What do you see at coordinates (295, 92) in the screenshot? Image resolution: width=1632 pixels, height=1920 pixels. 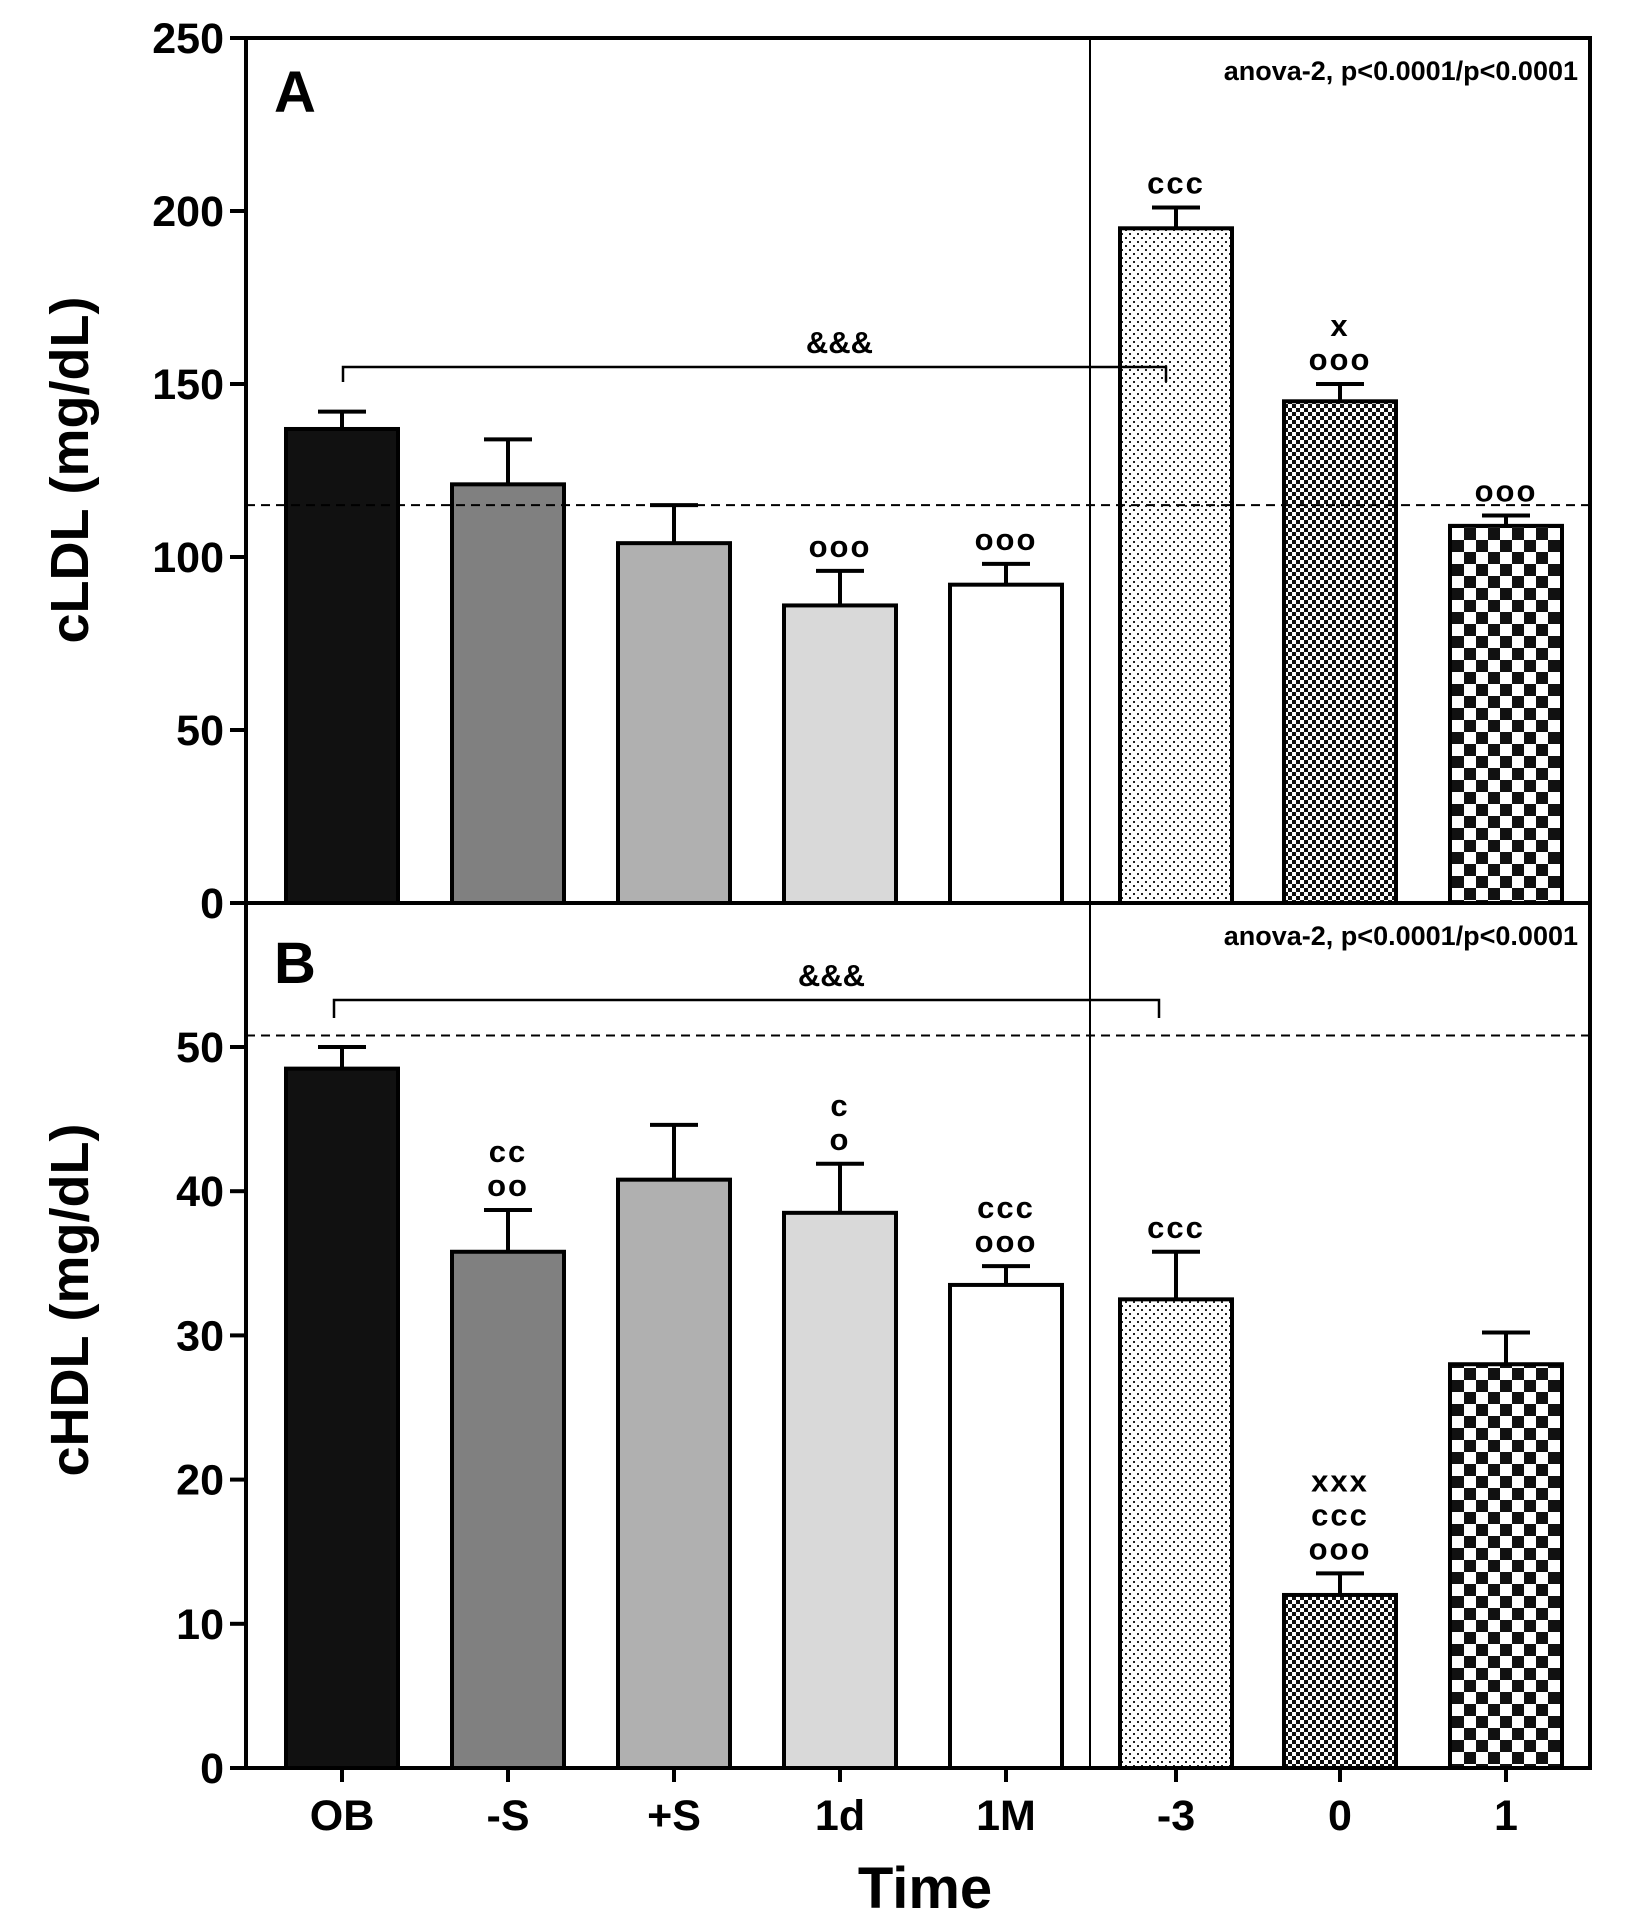 I see `panel-a-label: A` at bounding box center [295, 92].